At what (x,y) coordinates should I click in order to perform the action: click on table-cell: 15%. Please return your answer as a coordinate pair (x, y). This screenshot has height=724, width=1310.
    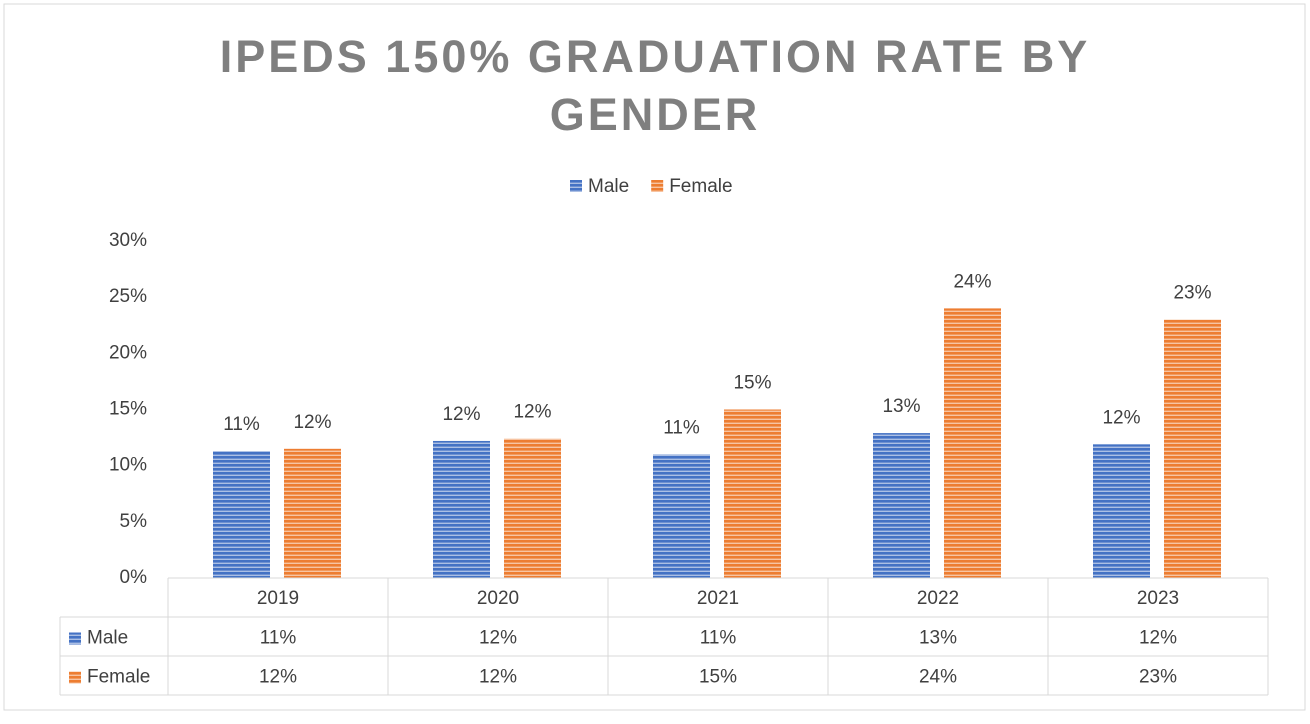
    Looking at the image, I should click on (718, 677).